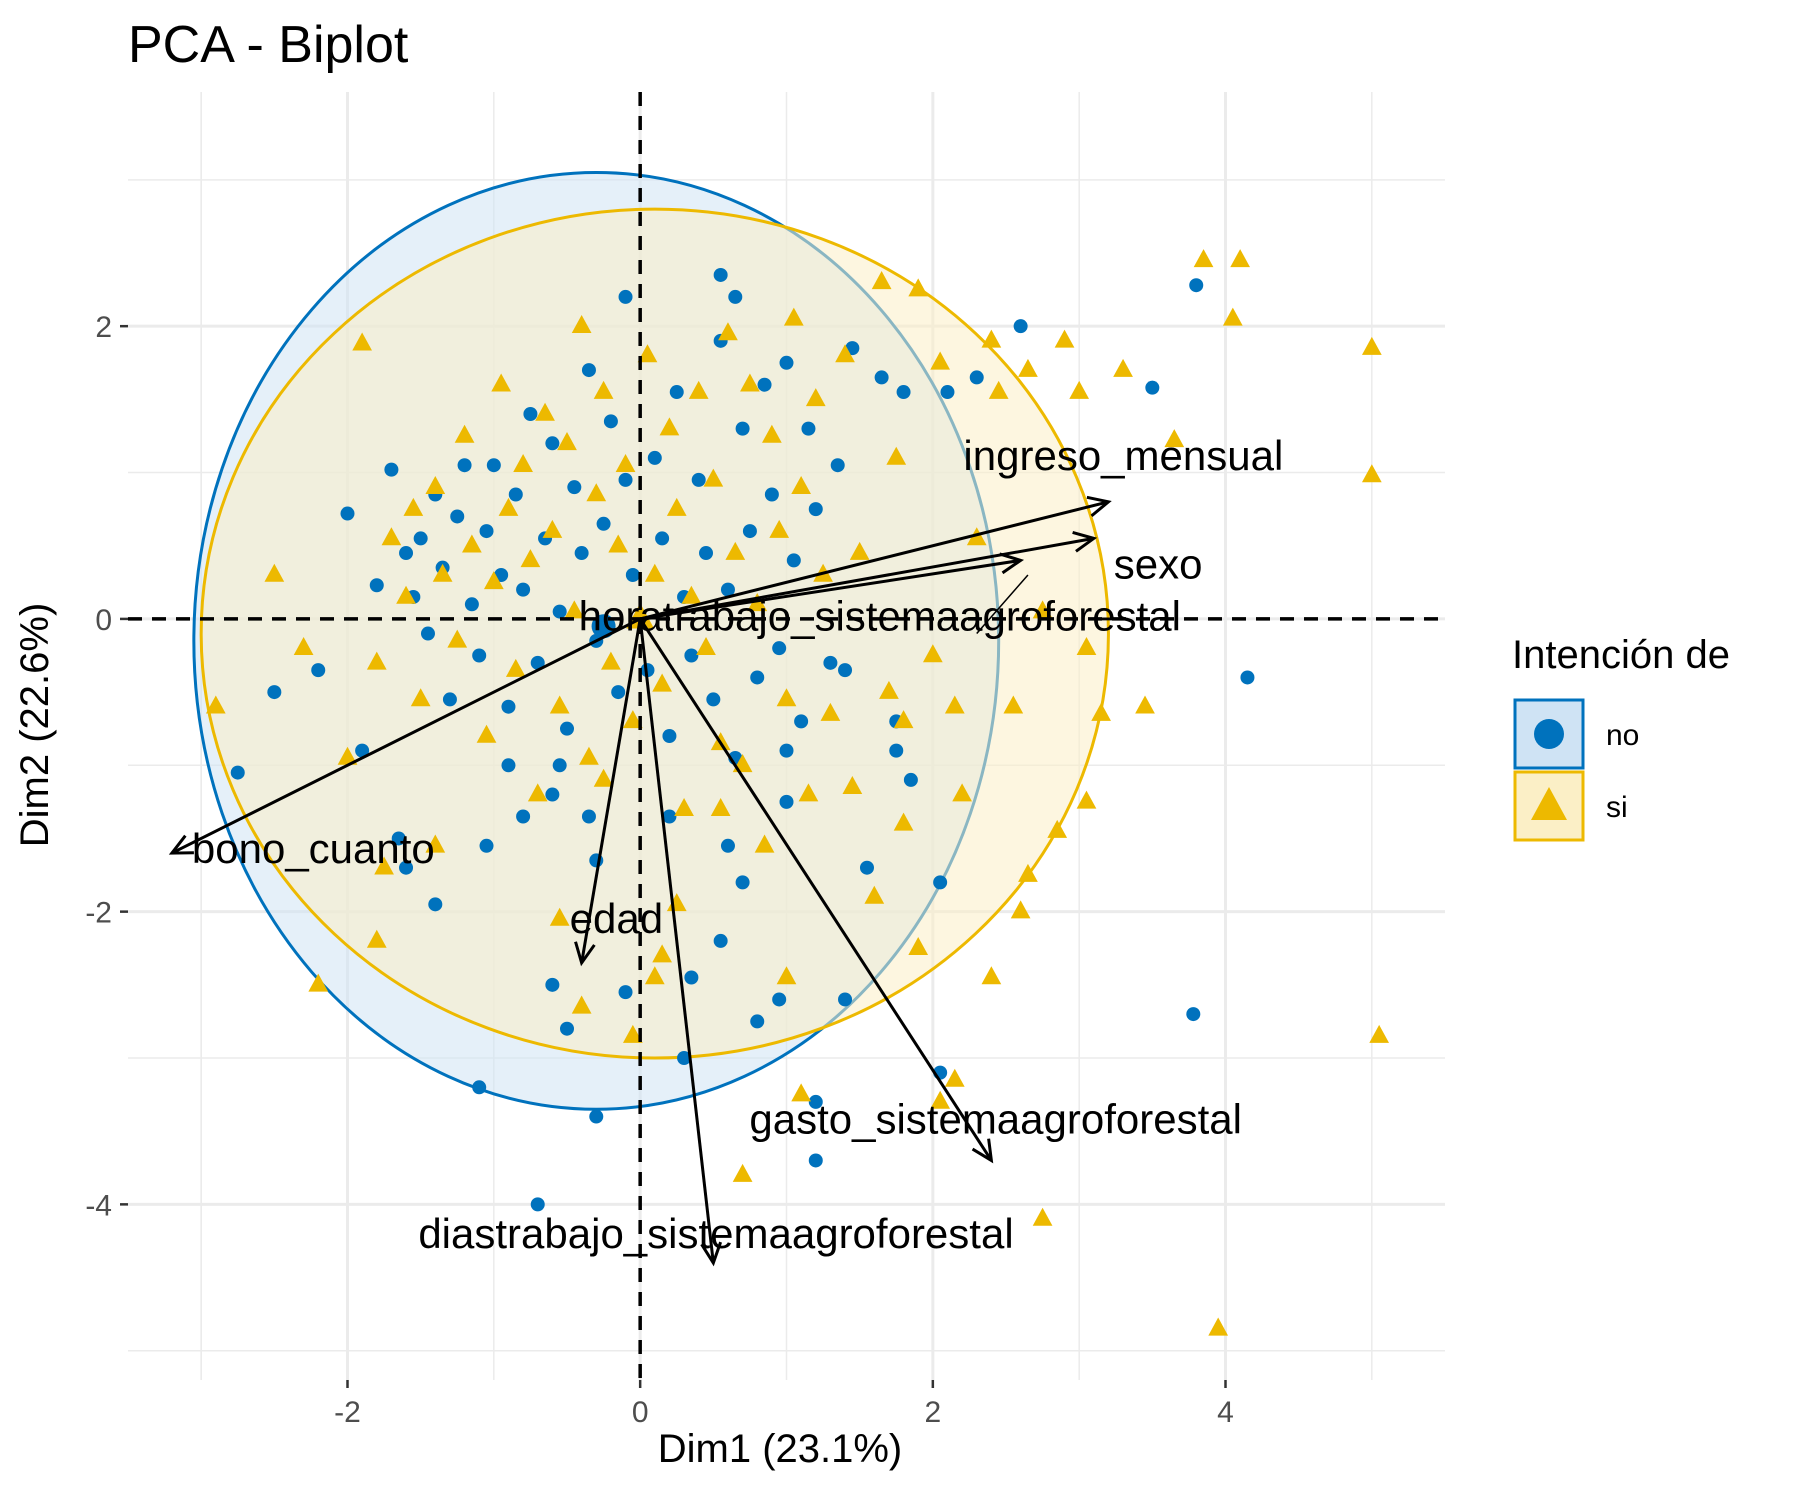  I want to click on y-tick-label: -4, so click(98, 1205).